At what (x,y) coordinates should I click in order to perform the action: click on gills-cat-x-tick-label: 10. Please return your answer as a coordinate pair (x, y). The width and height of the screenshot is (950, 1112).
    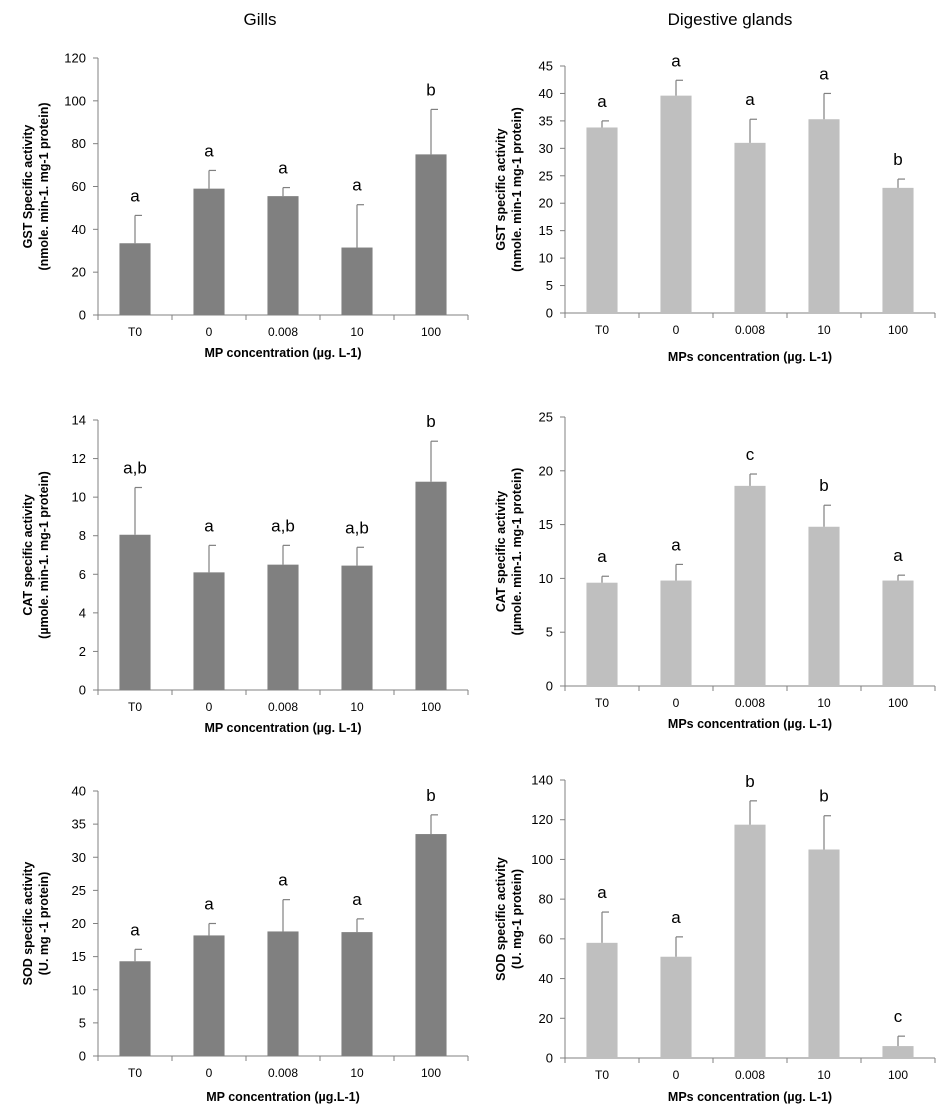
    Looking at the image, I should click on (357, 707).